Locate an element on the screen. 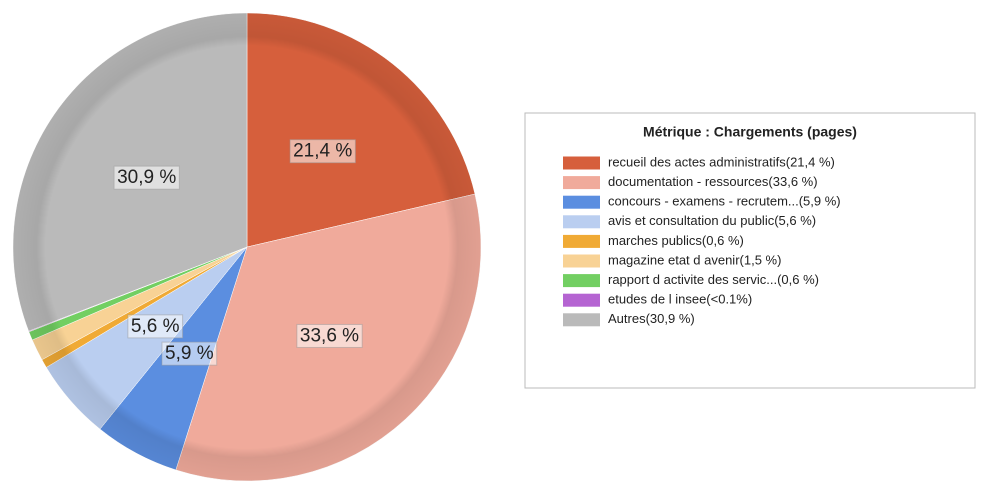 This screenshot has height=488, width=990. slice-label: 21,4 % is located at coordinates (322, 151).